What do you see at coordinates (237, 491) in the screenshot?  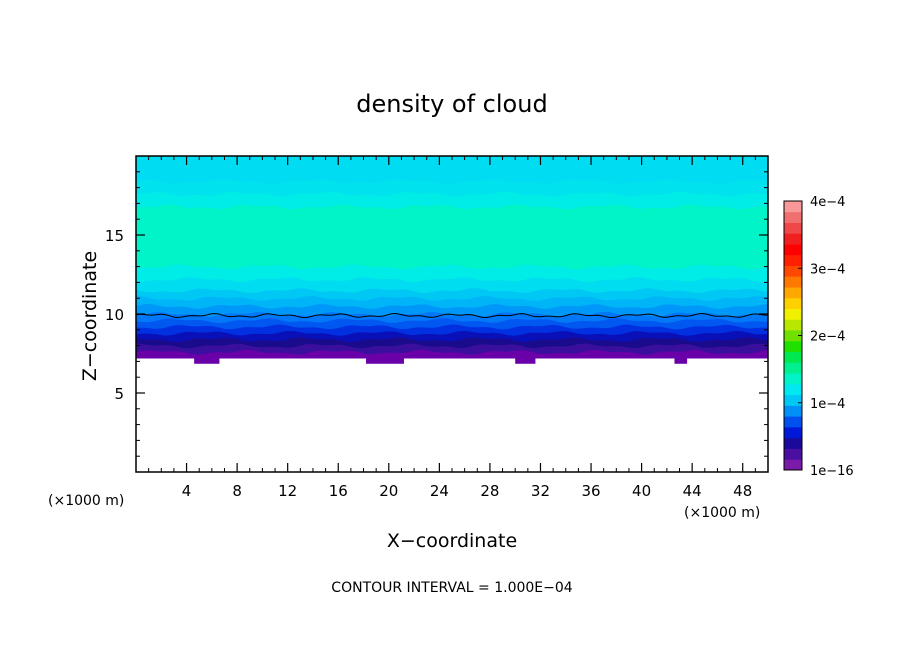 I see `x-tick-label: 8` at bounding box center [237, 491].